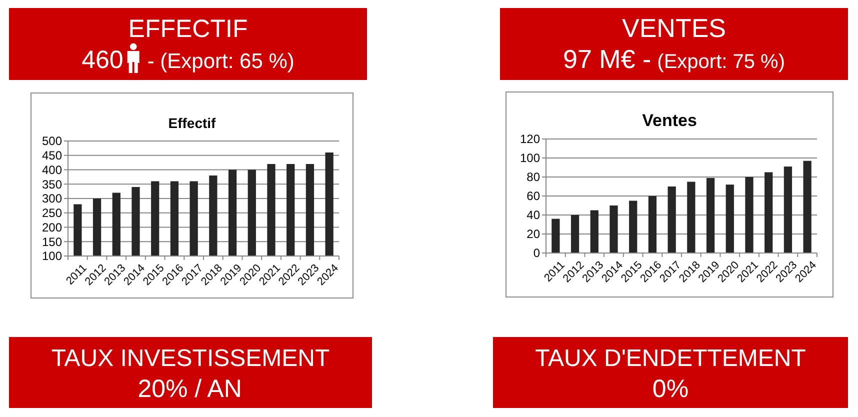  Describe the element at coordinates (533, 177) in the screenshot. I see `y-tick-label: 80` at that location.